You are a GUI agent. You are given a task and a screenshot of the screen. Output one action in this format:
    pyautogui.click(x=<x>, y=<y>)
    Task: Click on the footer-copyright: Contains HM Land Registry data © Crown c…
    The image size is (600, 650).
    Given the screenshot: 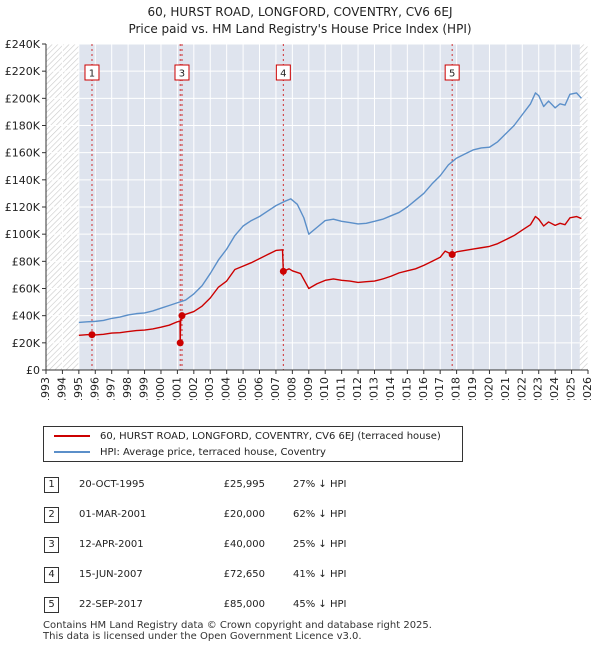 What is the action you would take?
    pyautogui.click(x=237, y=625)
    